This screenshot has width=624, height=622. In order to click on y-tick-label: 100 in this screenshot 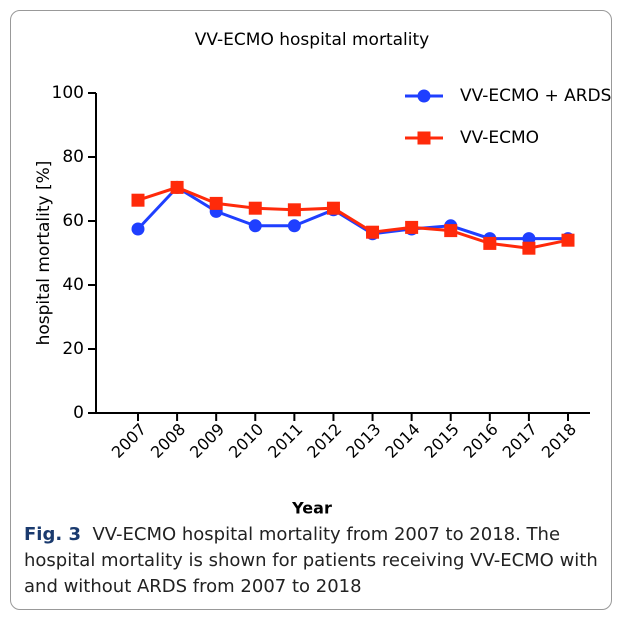, I will do `click(68, 93)`.